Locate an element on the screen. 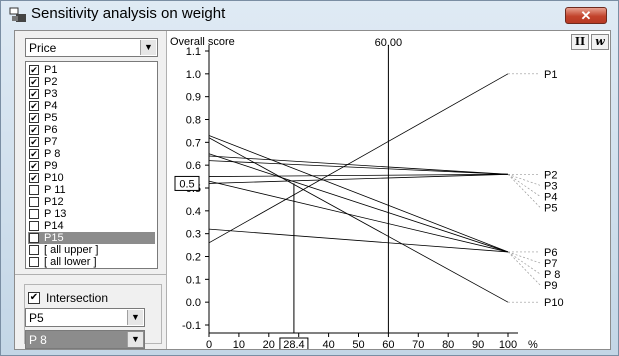 Image resolution: width=619 pixels, height=356 pixels. alternative-item: P 11 is located at coordinates (91, 190).